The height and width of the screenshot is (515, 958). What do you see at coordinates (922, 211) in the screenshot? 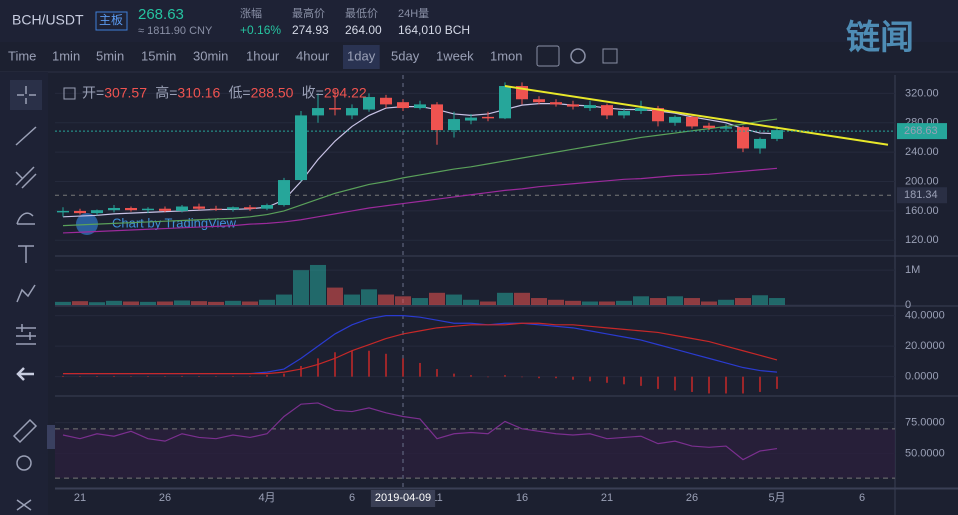
I see `y-tick-label: 160.00` at bounding box center [922, 211].